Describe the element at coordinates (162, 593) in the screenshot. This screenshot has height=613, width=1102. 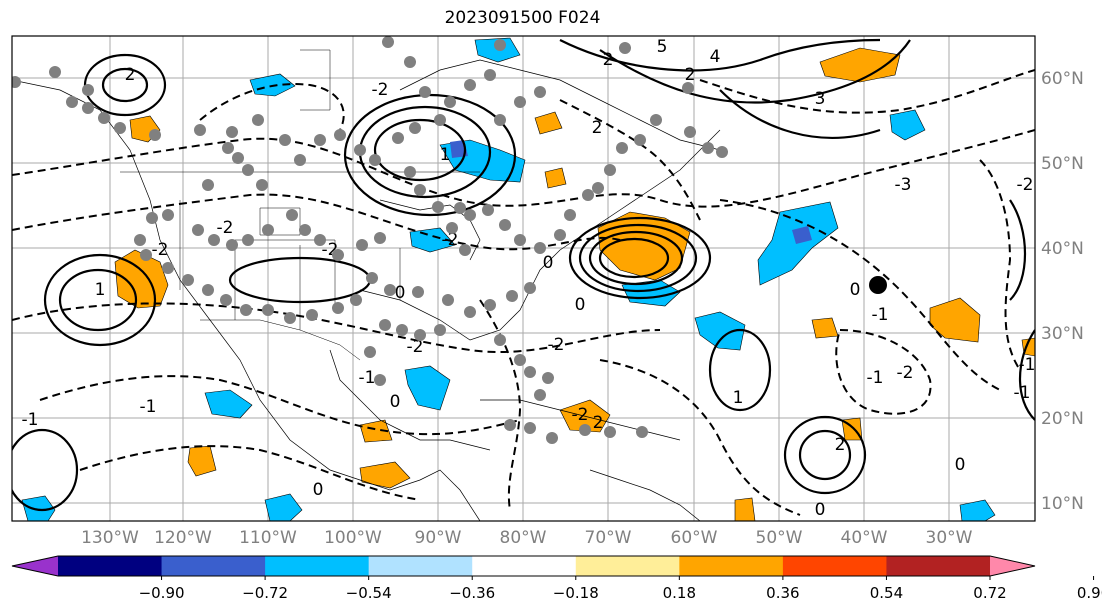
I see `colorbar-tick-label: −0.90` at that location.